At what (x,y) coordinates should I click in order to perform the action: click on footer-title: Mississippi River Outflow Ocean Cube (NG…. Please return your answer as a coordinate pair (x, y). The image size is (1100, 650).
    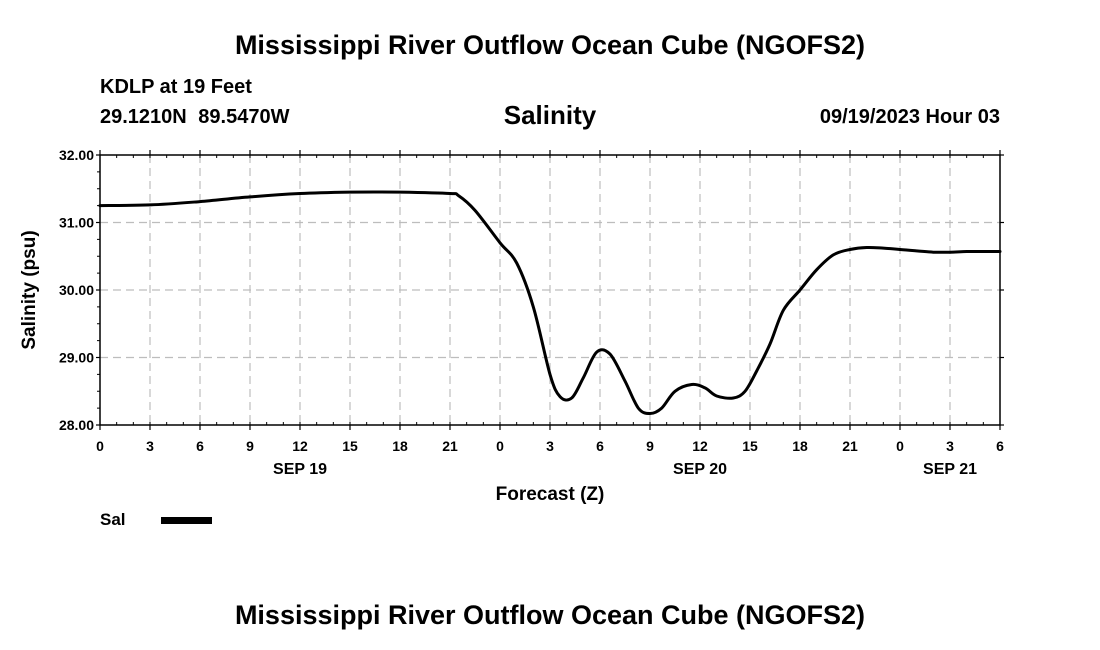
    Looking at the image, I should click on (550, 615).